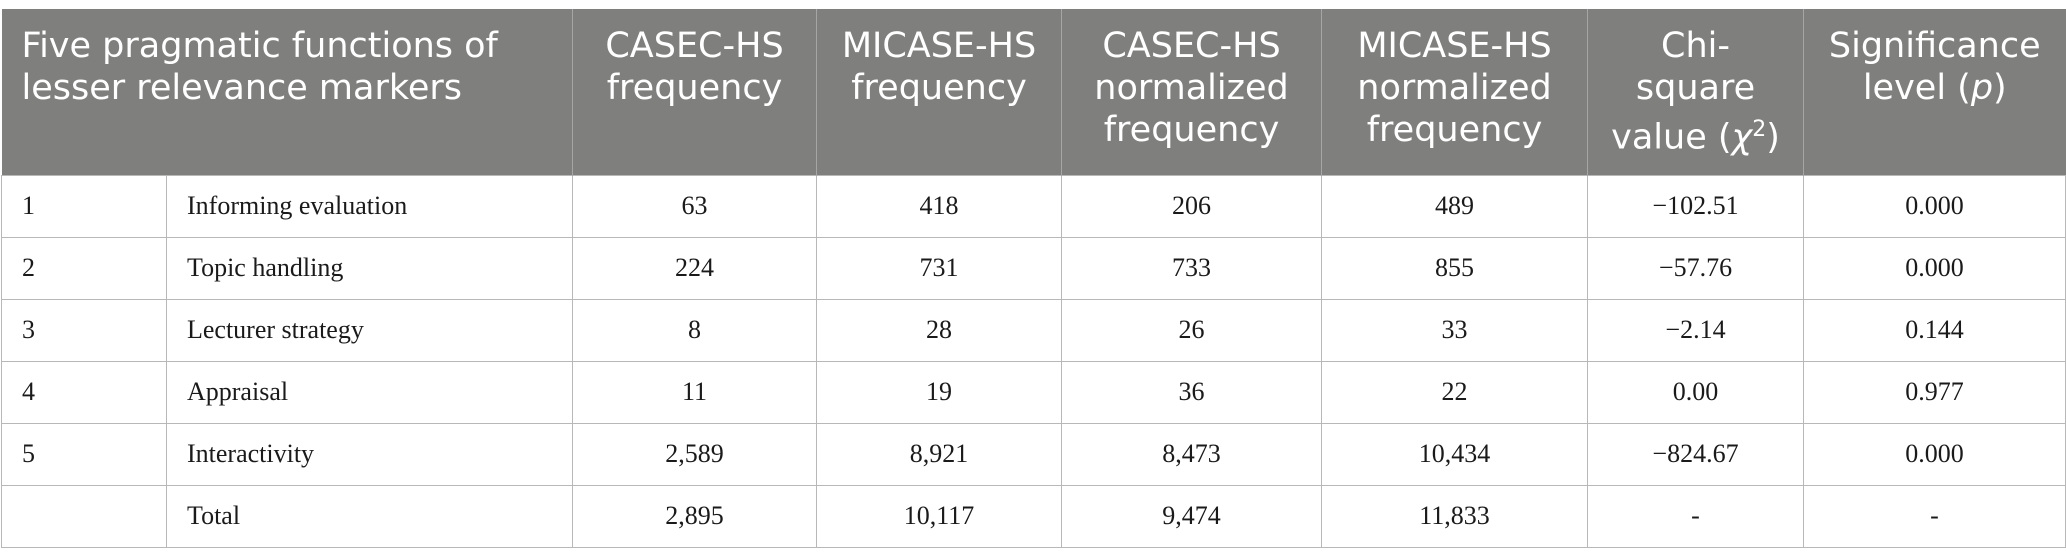 The image size is (2066, 559). Describe the element at coordinates (84, 206) in the screenshot. I see `row-number: 1` at that location.